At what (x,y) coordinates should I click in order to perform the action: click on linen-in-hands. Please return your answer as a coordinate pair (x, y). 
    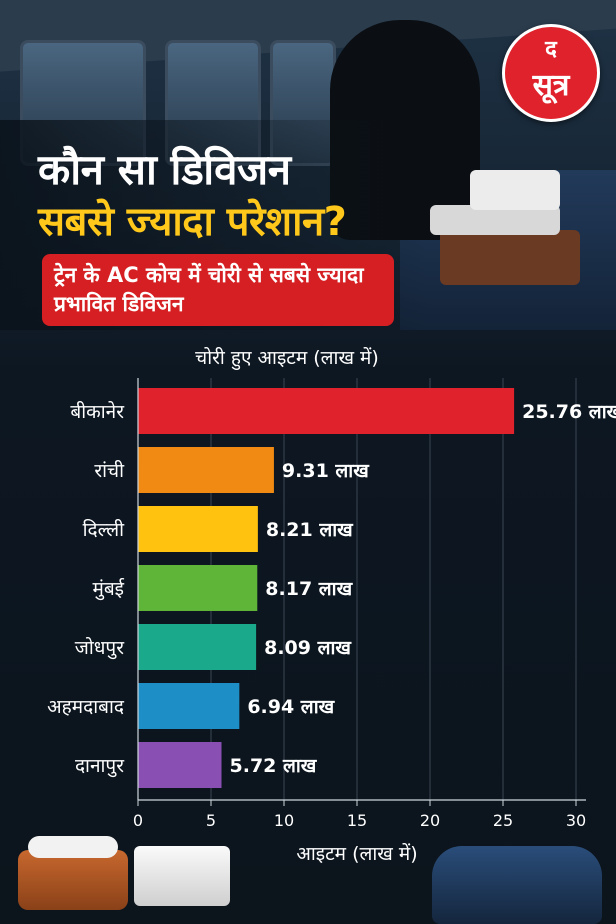
    Looking at the image, I should click on (515, 190).